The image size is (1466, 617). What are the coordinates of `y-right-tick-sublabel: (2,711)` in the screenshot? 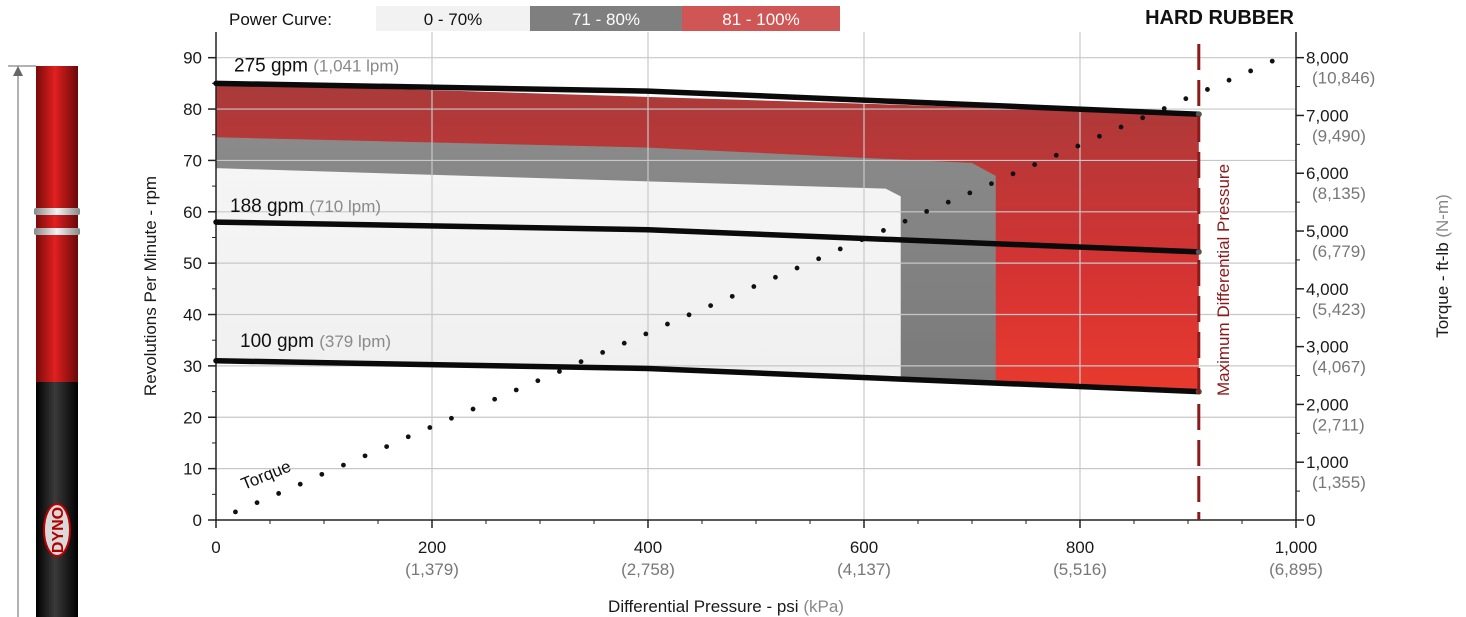 It's located at (1338, 424).